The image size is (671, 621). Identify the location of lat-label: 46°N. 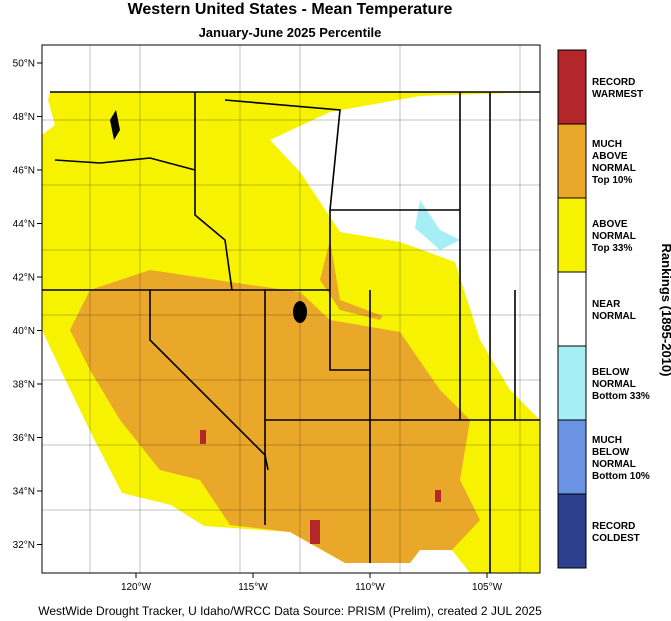
(24, 171).